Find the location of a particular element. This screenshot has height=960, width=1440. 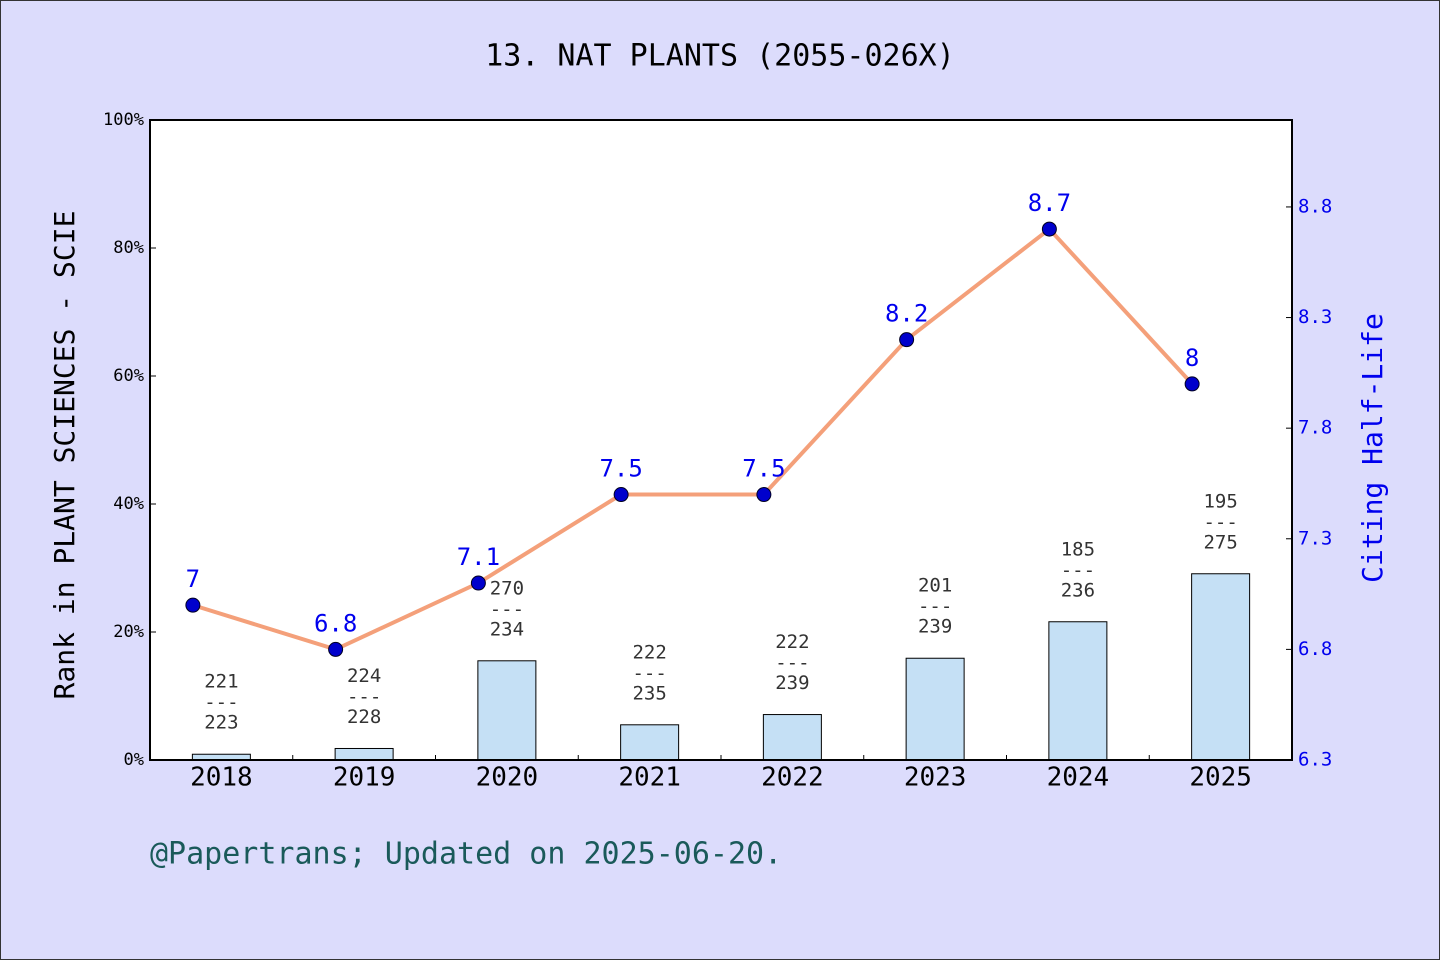

rank-label: 185 is located at coordinates (1078, 549).